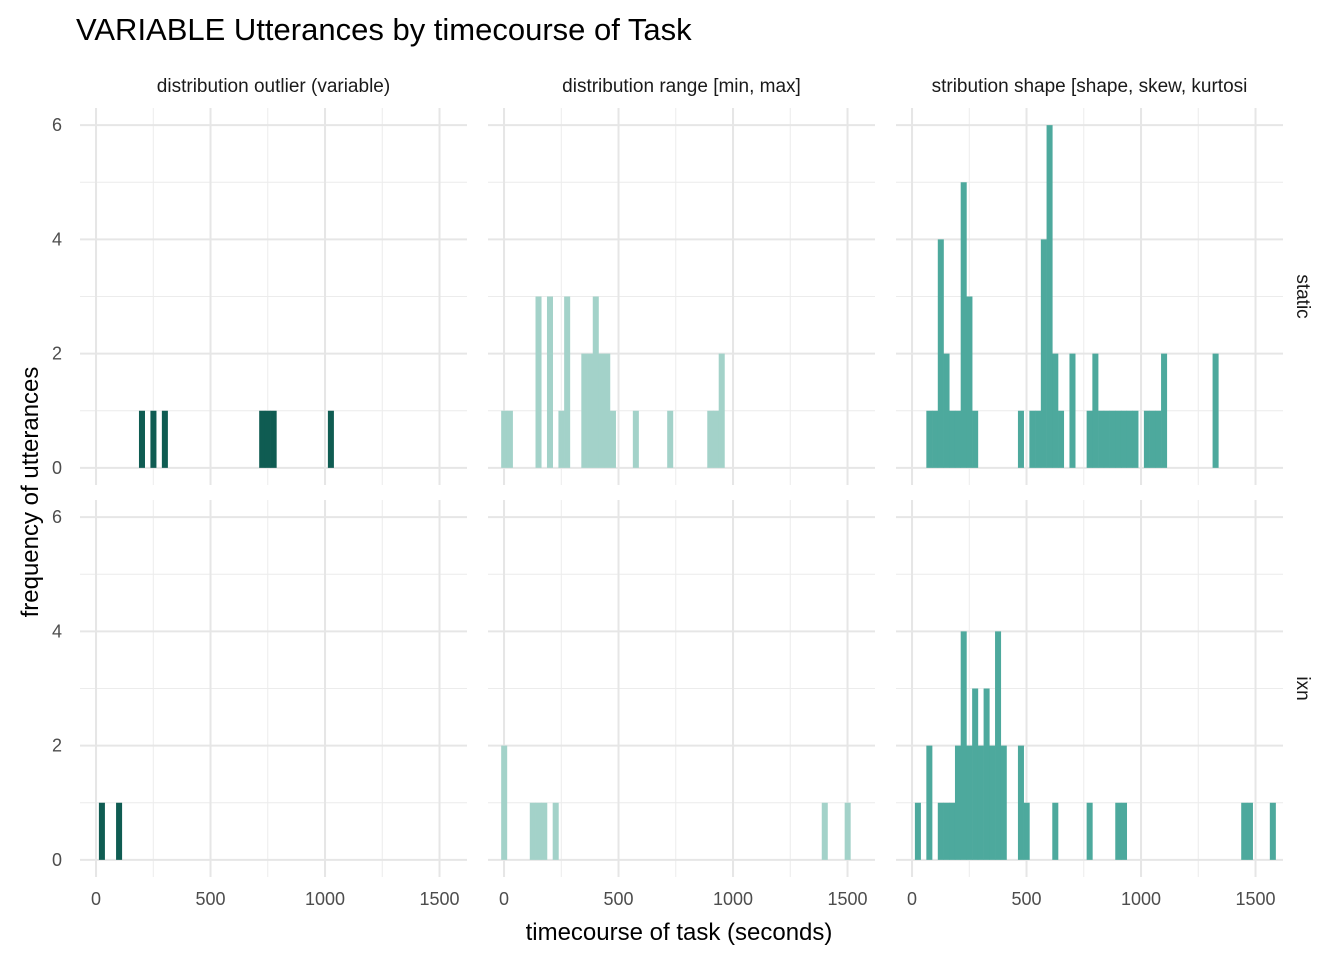 The image size is (1344, 960). Describe the element at coordinates (1302, 688) in the screenshot. I see `strip-label-row: ixn` at that location.